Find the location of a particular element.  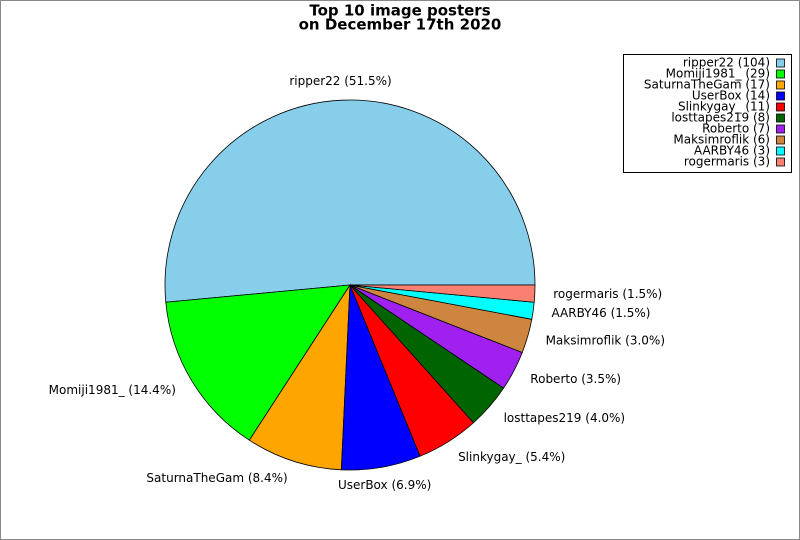

slice-label: Roberto (3.5%) is located at coordinates (575, 379).